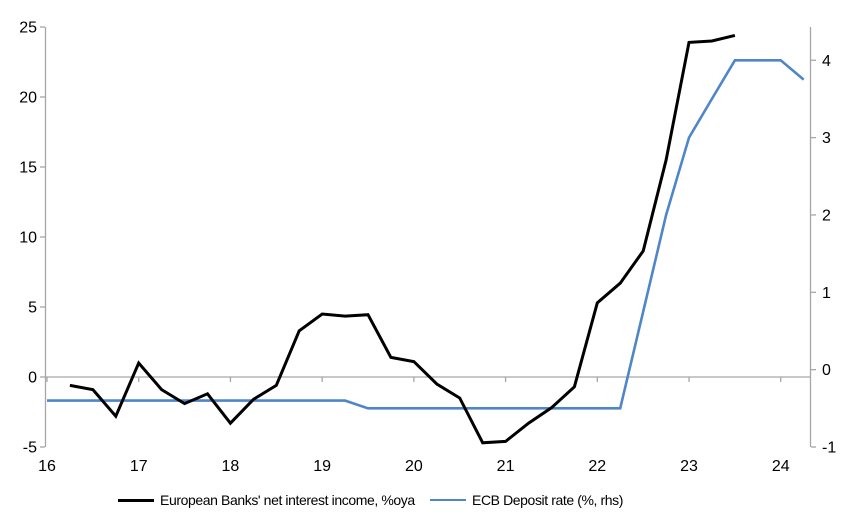  I want to click on x-axis-tick-label: 22, so click(597, 466).